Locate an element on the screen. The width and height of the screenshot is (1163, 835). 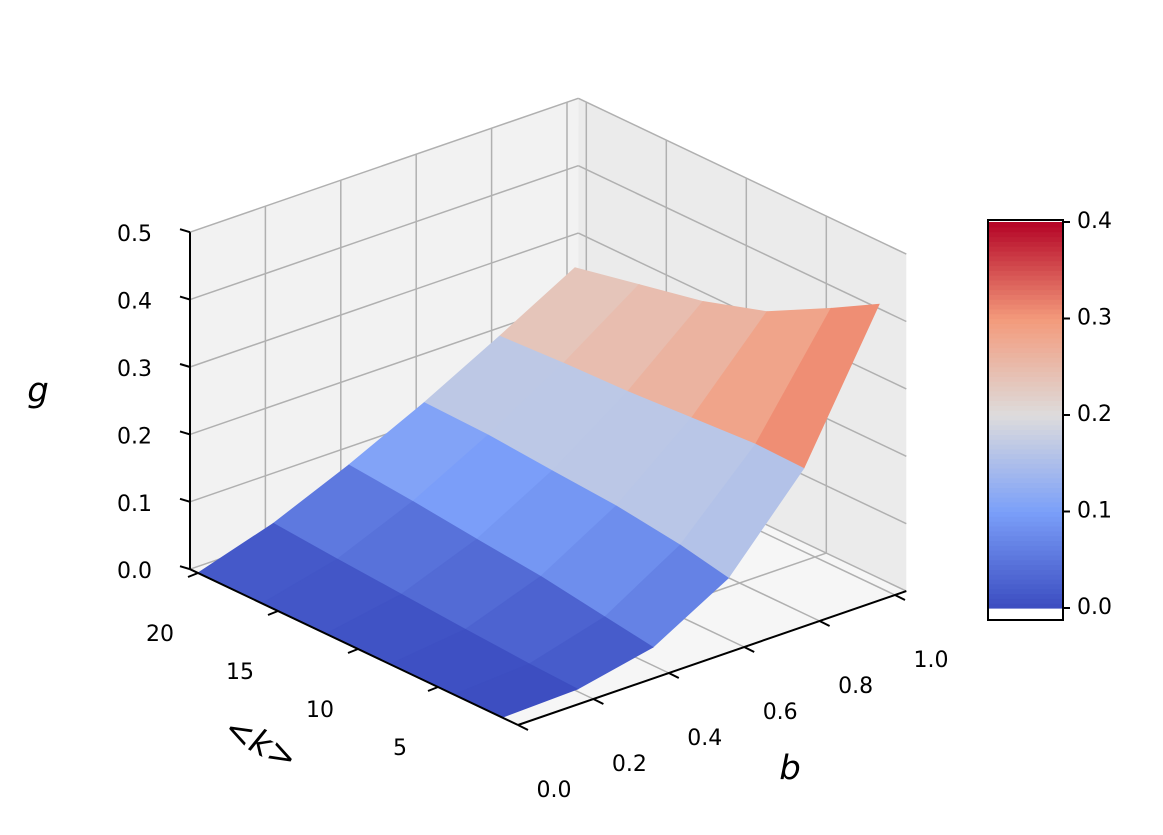
colorbar-tick-label: 0.1 is located at coordinates (1094, 511).